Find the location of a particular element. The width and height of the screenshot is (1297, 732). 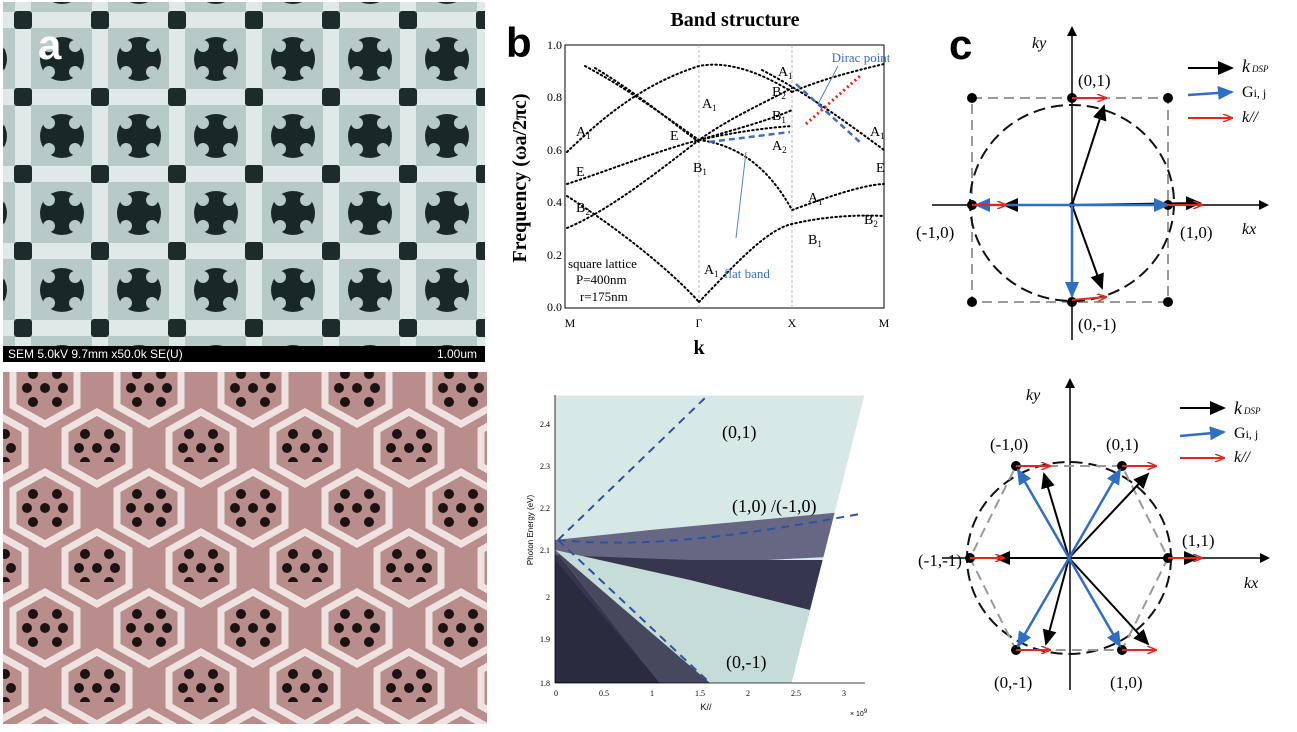

lattice-line-3: r=175nm is located at coordinates (604, 296).